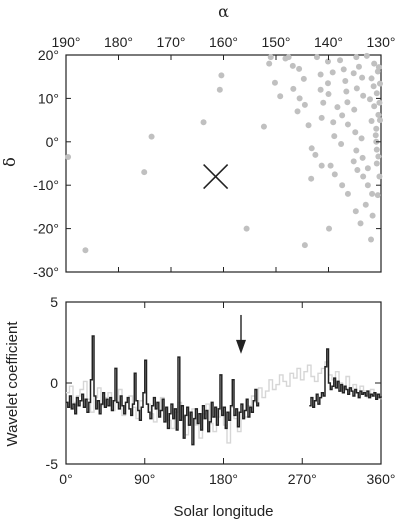 The height and width of the screenshot is (525, 400). Describe the element at coordinates (48, 98) in the screenshot. I see `delta-tick-label: 10°` at that location.